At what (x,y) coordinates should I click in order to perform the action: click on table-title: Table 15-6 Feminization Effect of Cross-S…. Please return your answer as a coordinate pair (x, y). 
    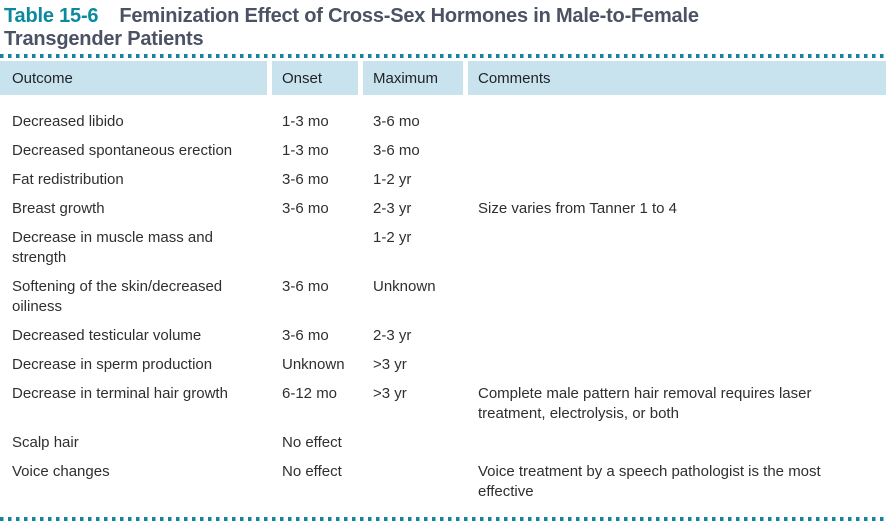
    Looking at the image, I should click on (419, 25).